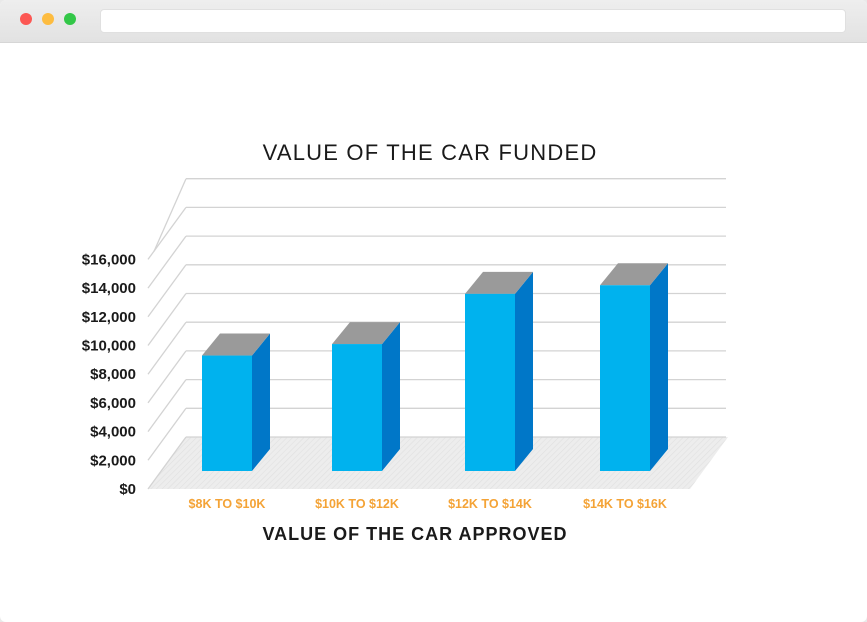 The height and width of the screenshot is (622, 867). What do you see at coordinates (109, 317) in the screenshot?
I see `y-tick-label: $12,000` at bounding box center [109, 317].